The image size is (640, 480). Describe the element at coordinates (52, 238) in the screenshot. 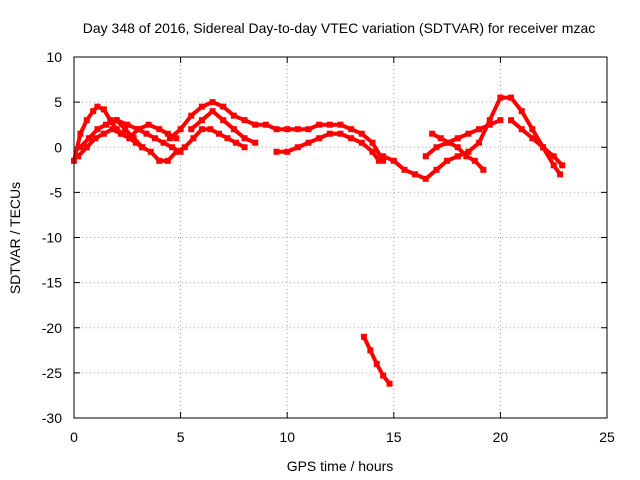

I see `y-tick-label: -10` at that location.